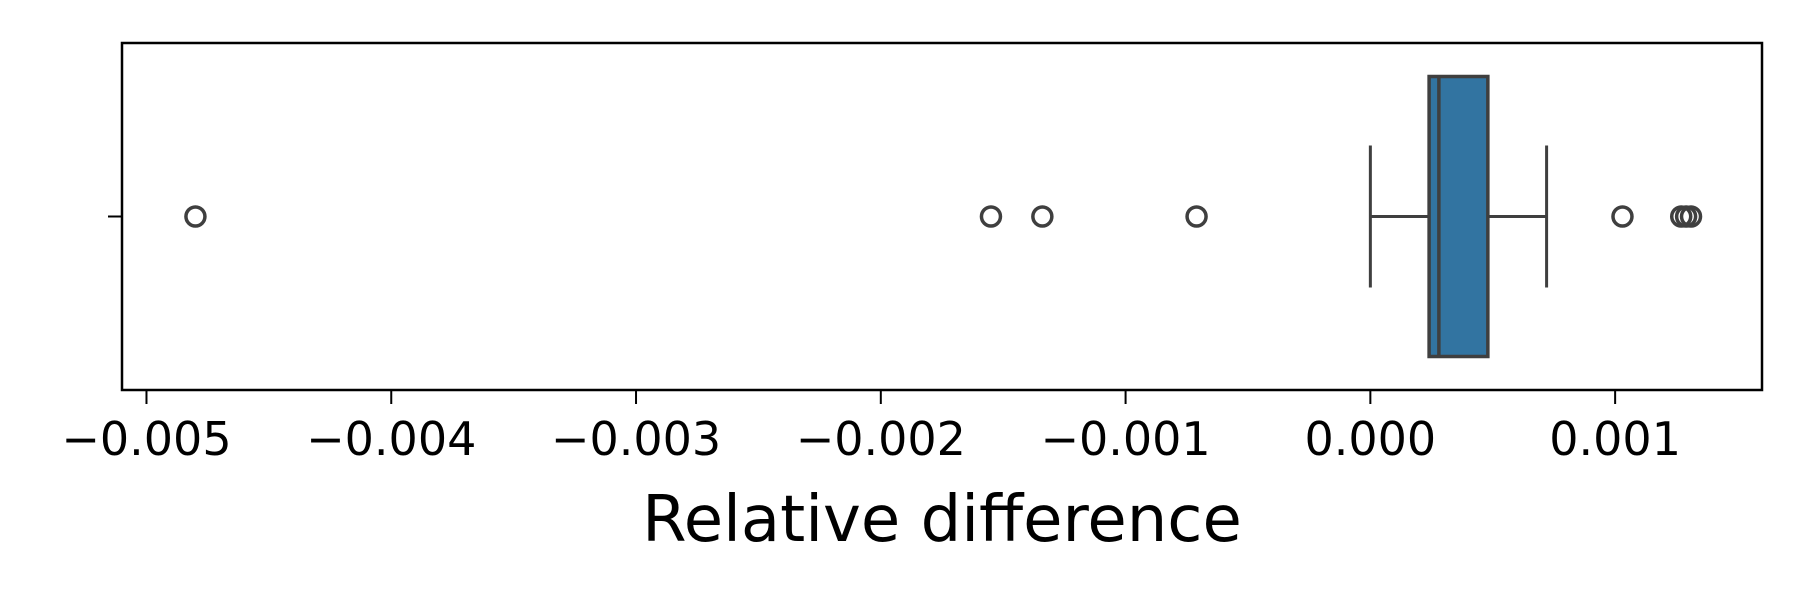 This screenshot has height=600, width=1800. I want to click on x-tick-label: −0.001, so click(1125, 439).